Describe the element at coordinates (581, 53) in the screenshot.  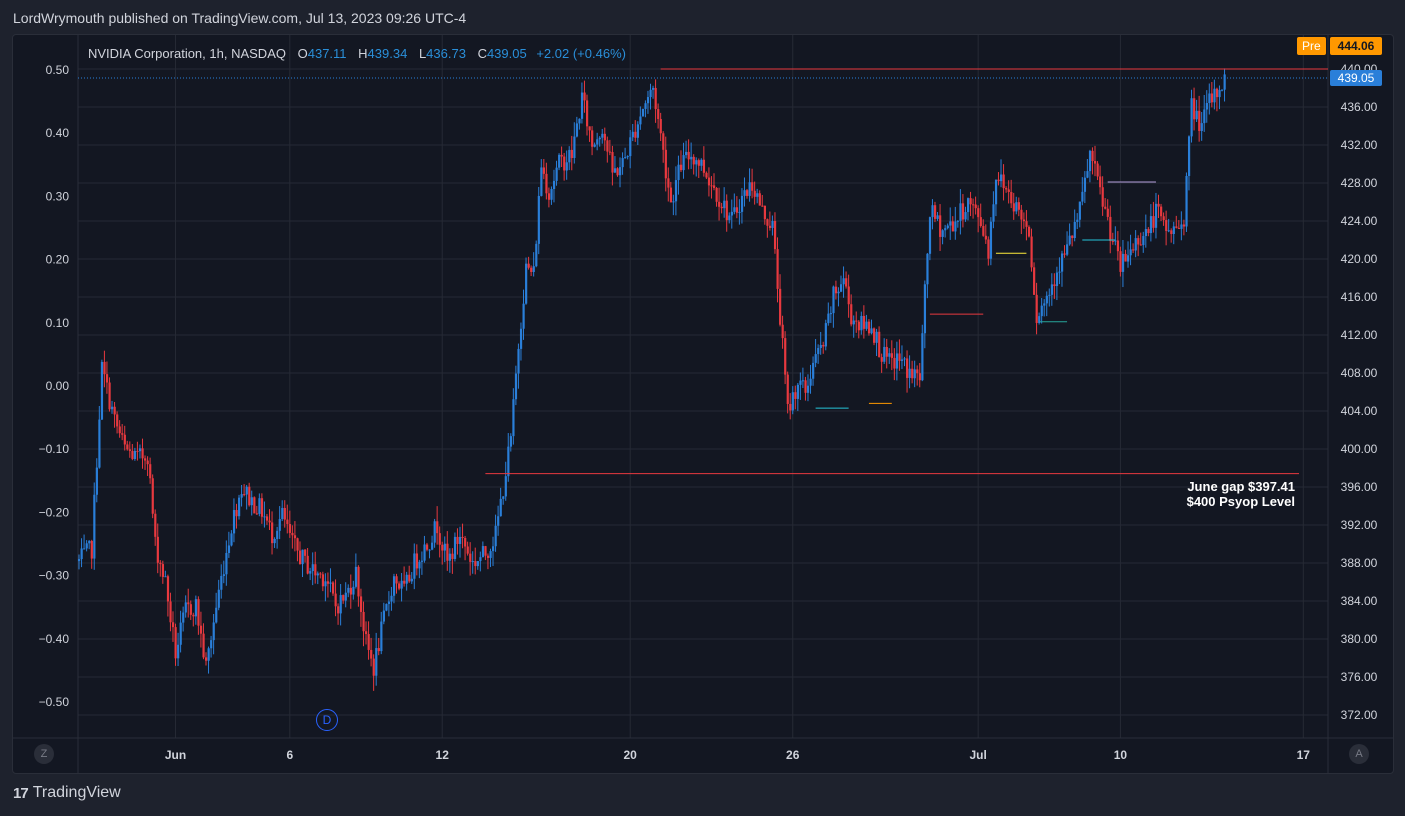
I see `change-value: +2.02 (+0.46%)` at that location.